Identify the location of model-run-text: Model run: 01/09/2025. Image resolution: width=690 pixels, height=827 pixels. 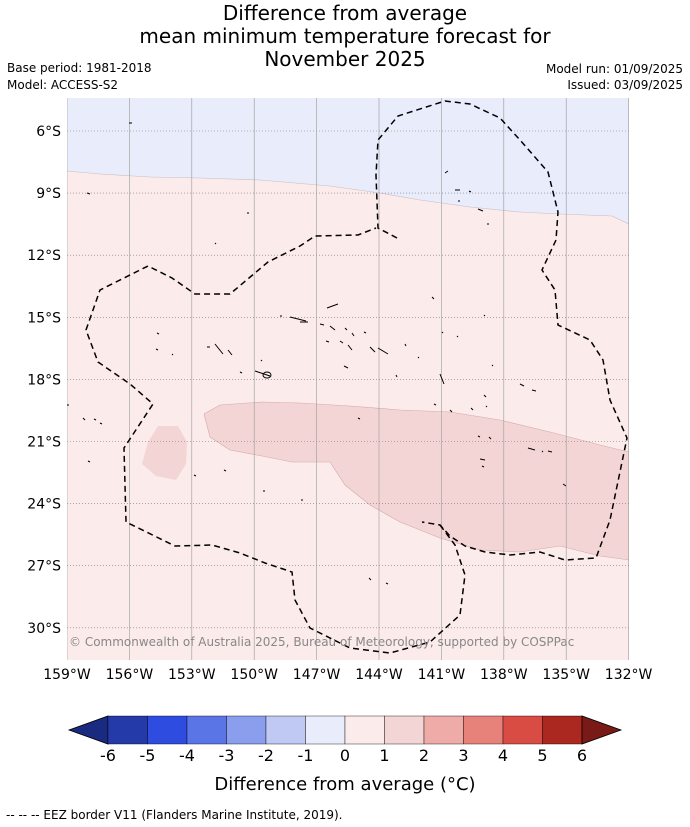
(614, 69).